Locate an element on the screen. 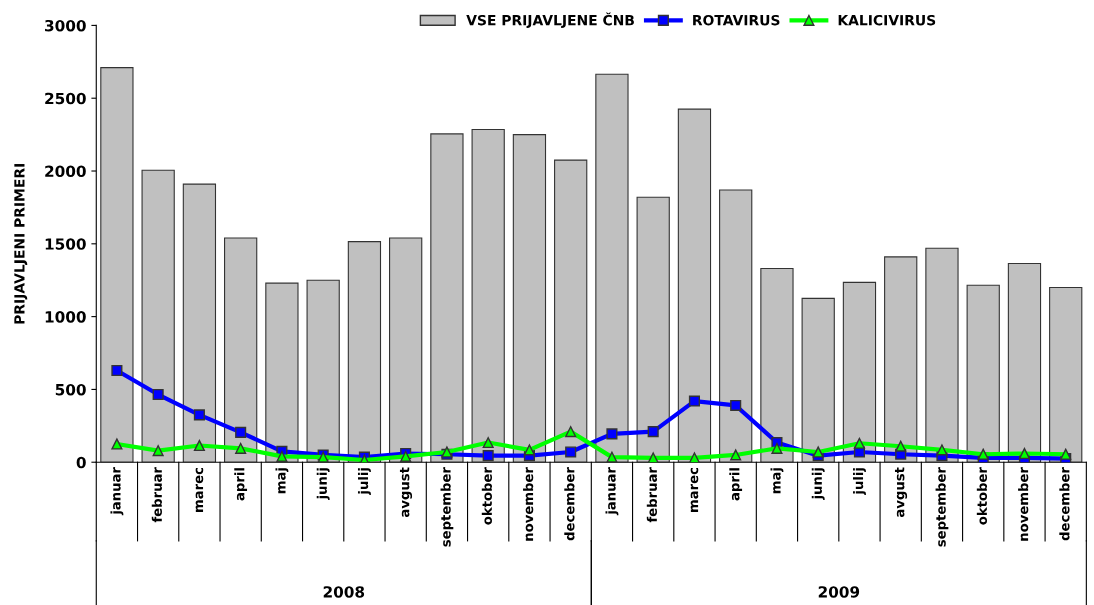  y-tick-label: 2500 is located at coordinates (65, 98).